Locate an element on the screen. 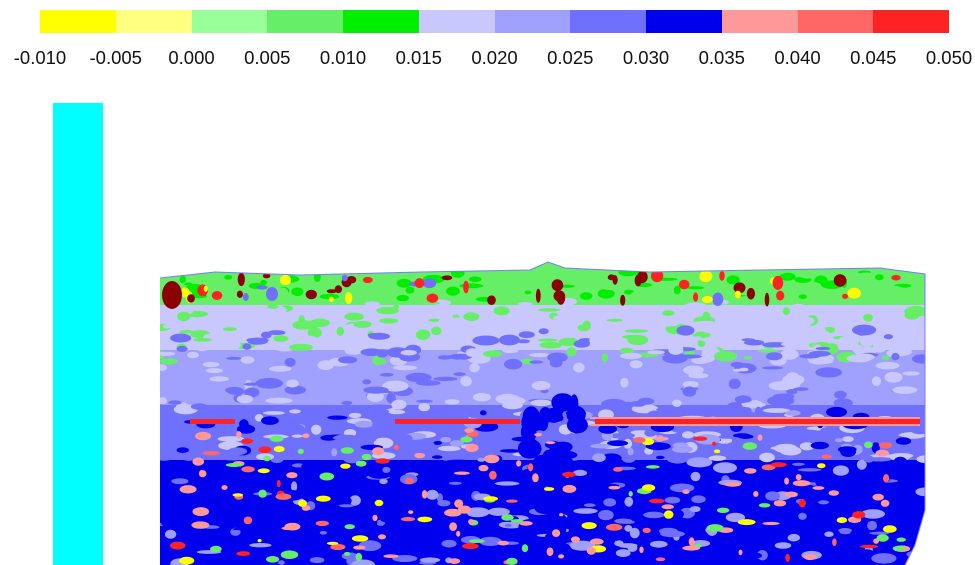  tick-label: 0.000 is located at coordinates (191, 57).